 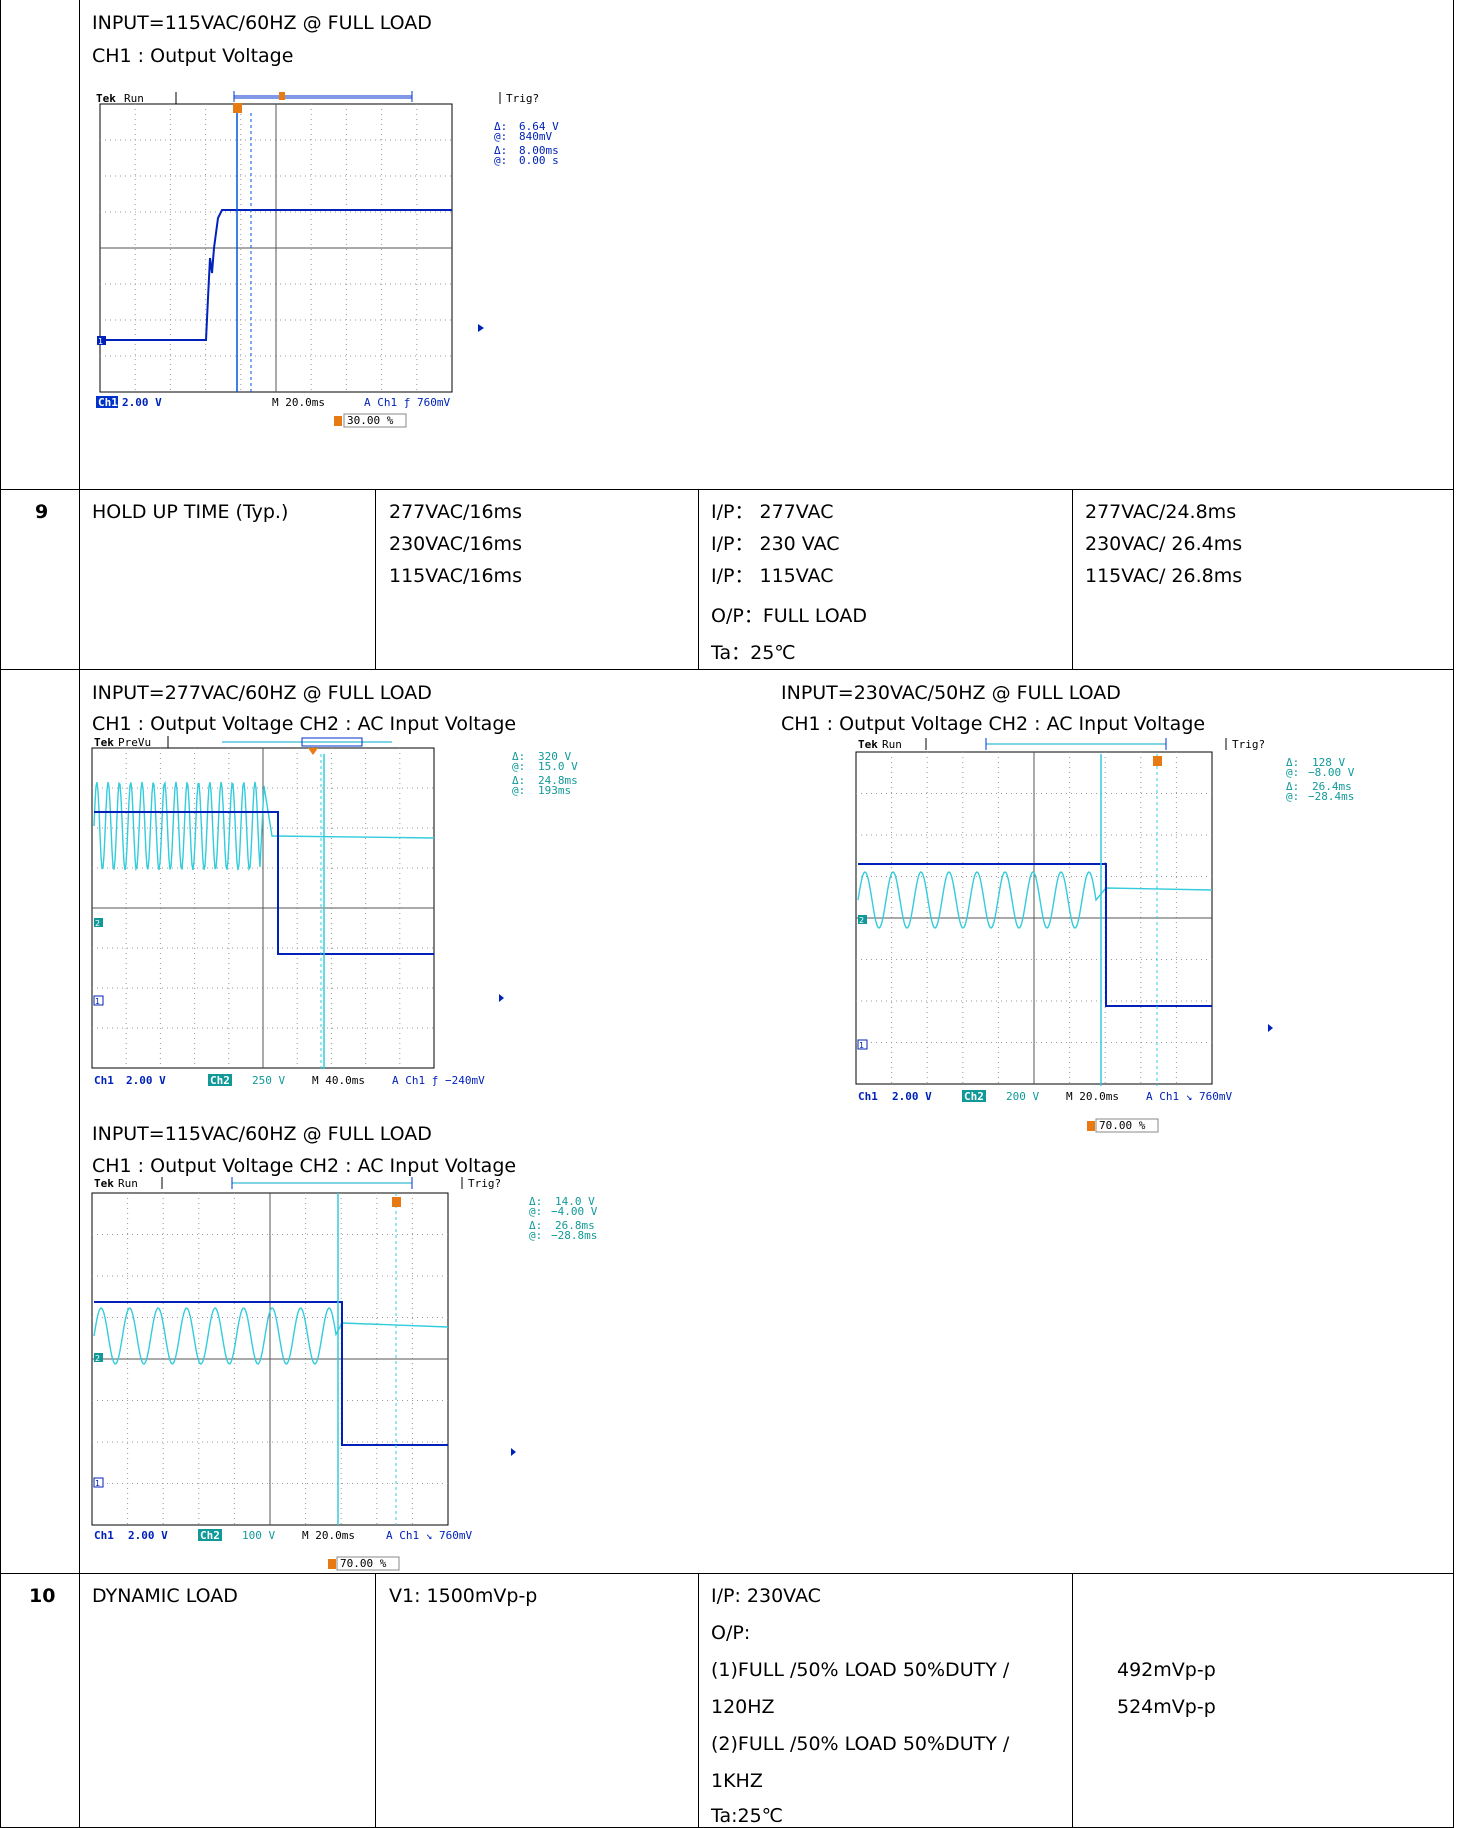 I want to click on svg-text: 70.00 %, so click(x=363, y=1563).